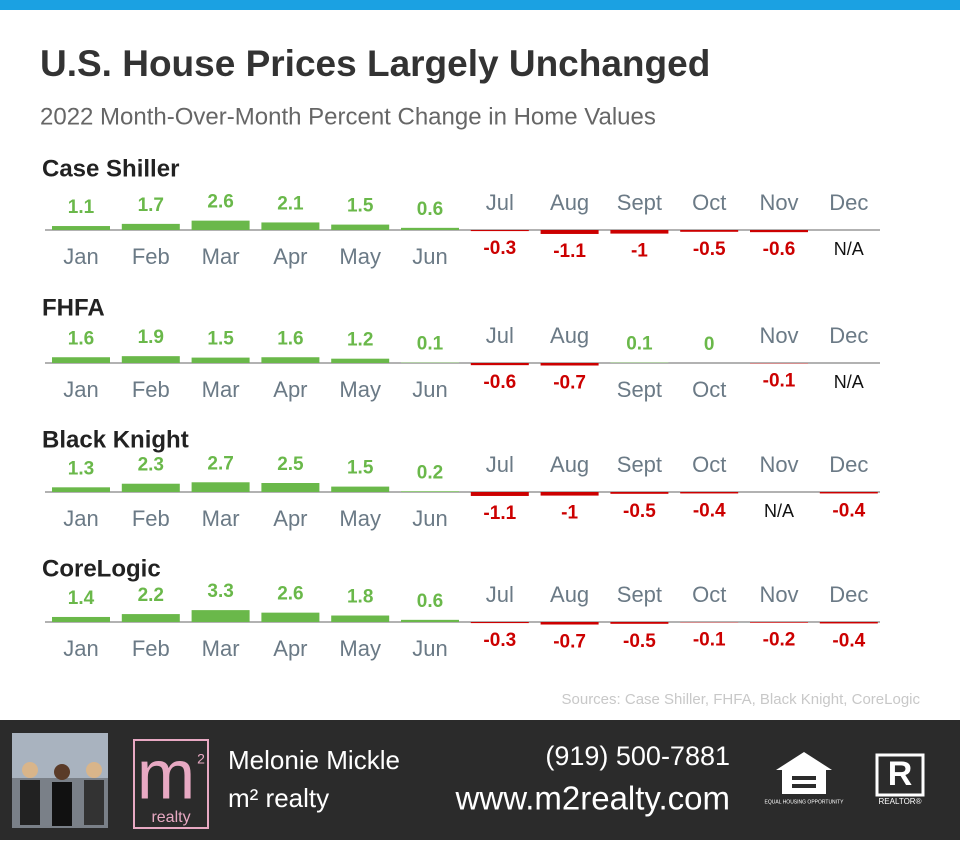 Image resolution: width=960 pixels, height=845 pixels. Describe the element at coordinates (592, 798) in the screenshot. I see `website: www.m2realty.com` at that location.